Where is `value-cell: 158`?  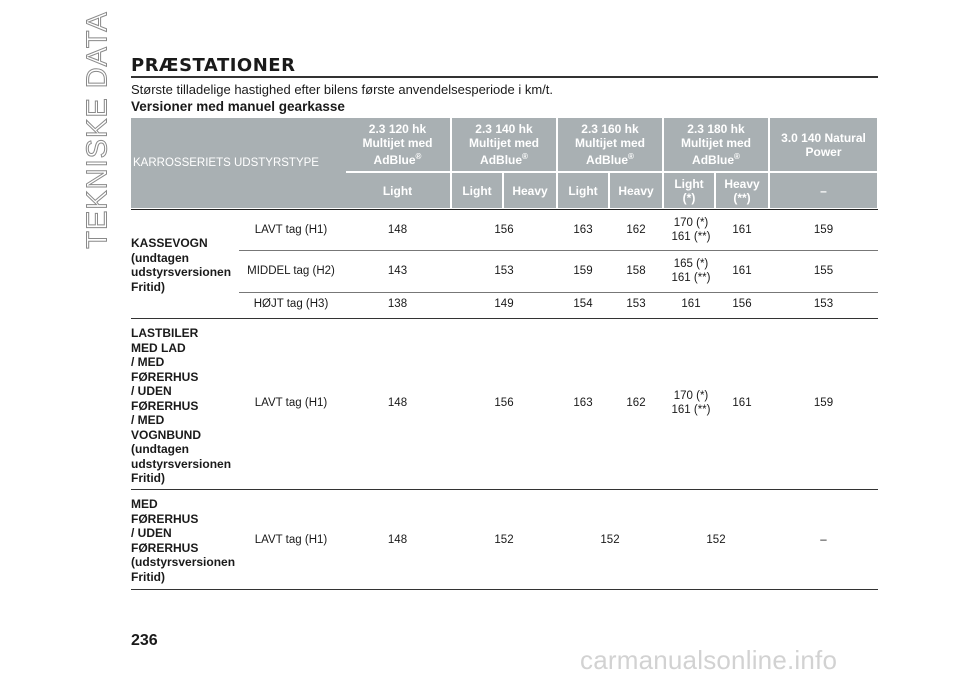
value-cell: 158 is located at coordinates (636, 271).